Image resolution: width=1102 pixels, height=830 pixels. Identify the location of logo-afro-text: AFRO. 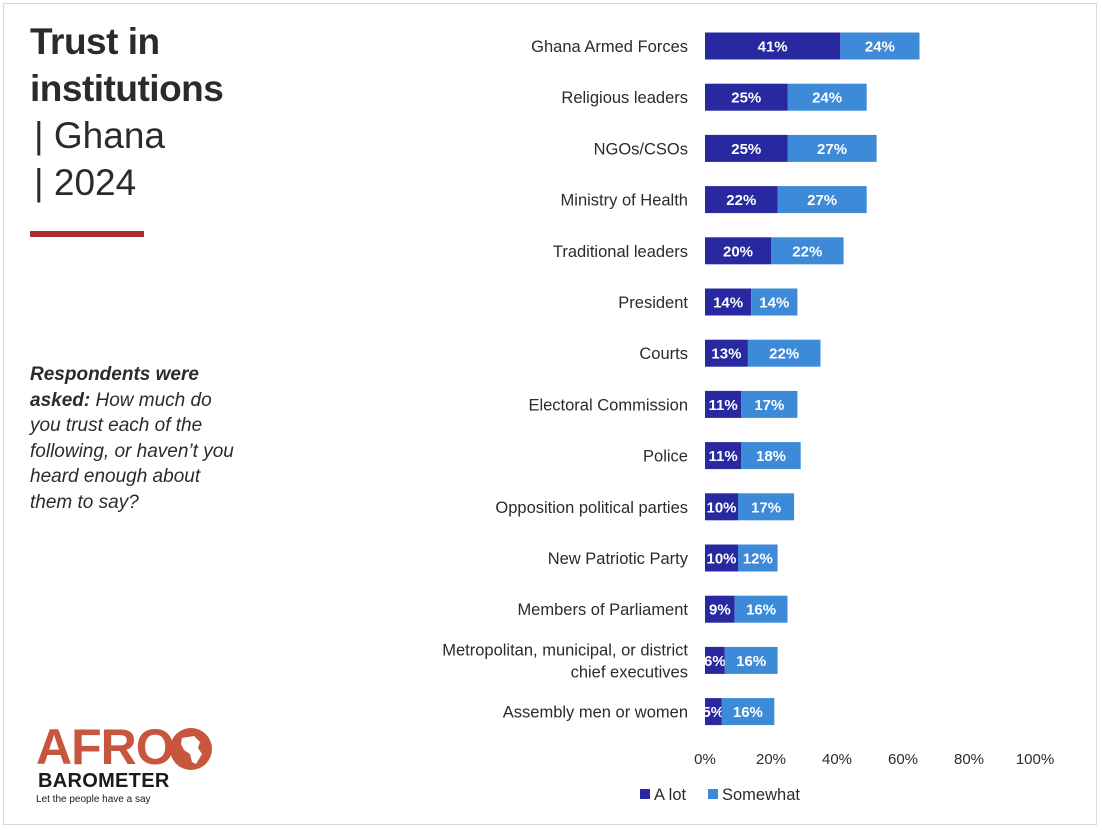
(105, 747).